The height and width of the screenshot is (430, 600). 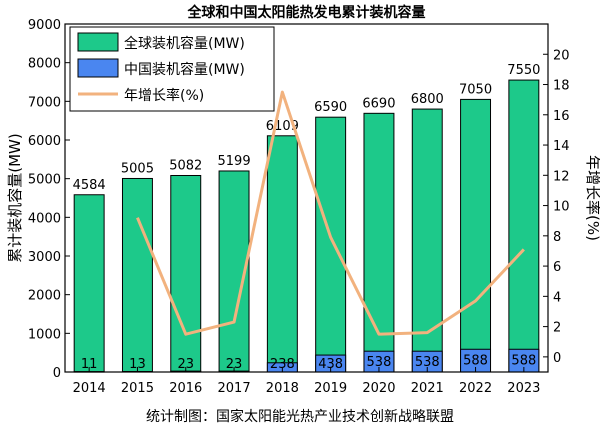 What do you see at coordinates (378, 388) in the screenshot?
I see `x-tick-label: 2020` at bounding box center [378, 388].